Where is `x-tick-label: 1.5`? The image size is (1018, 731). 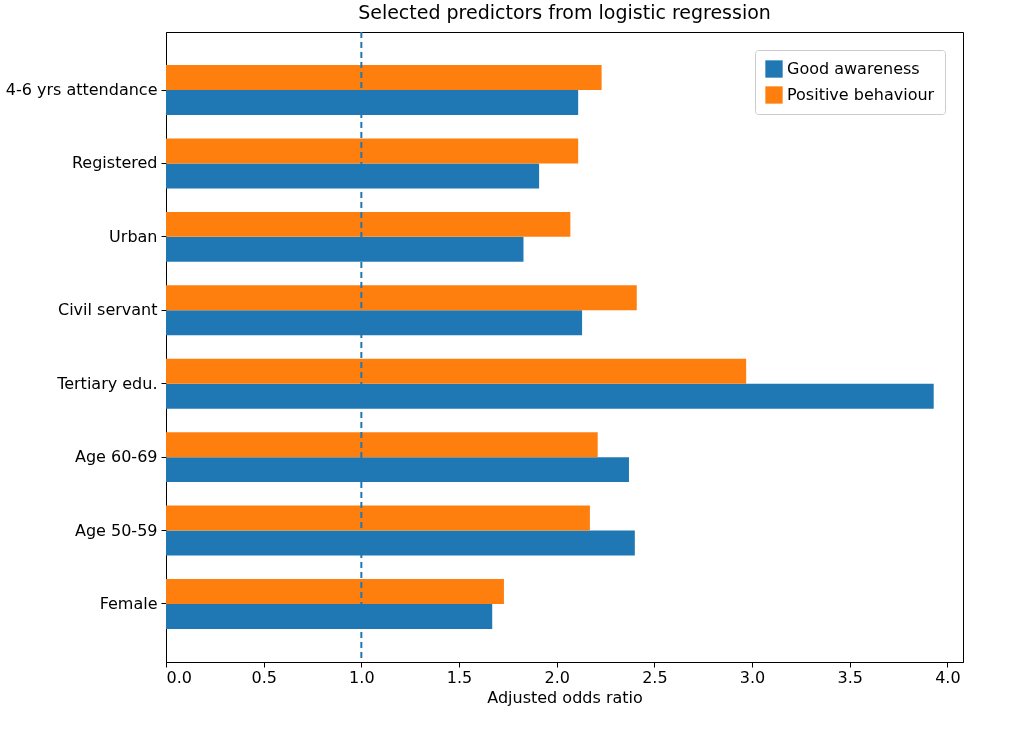 x-tick-label: 1.5 is located at coordinates (459, 677).